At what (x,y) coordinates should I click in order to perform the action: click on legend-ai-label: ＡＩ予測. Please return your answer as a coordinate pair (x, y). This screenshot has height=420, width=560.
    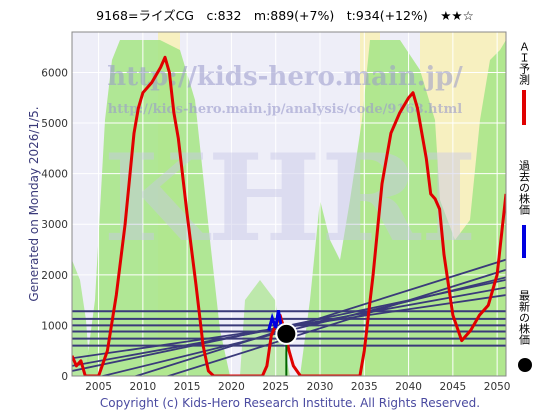
    Looking at the image, I should click on (524, 63).